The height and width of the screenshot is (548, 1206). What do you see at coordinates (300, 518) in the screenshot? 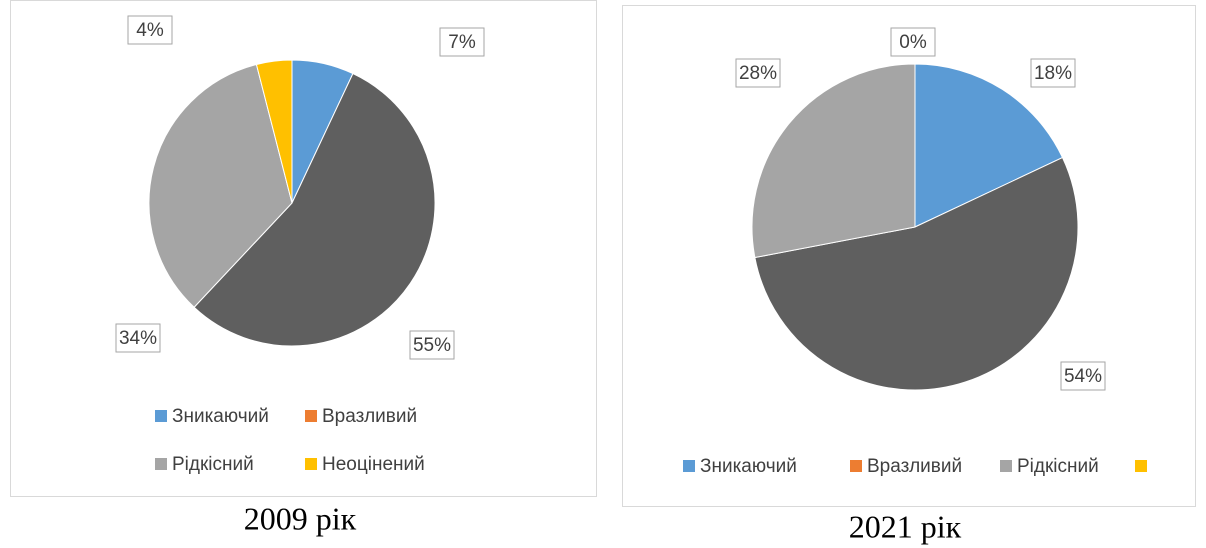
I see `chart-caption: 2009 рік` at bounding box center [300, 518].